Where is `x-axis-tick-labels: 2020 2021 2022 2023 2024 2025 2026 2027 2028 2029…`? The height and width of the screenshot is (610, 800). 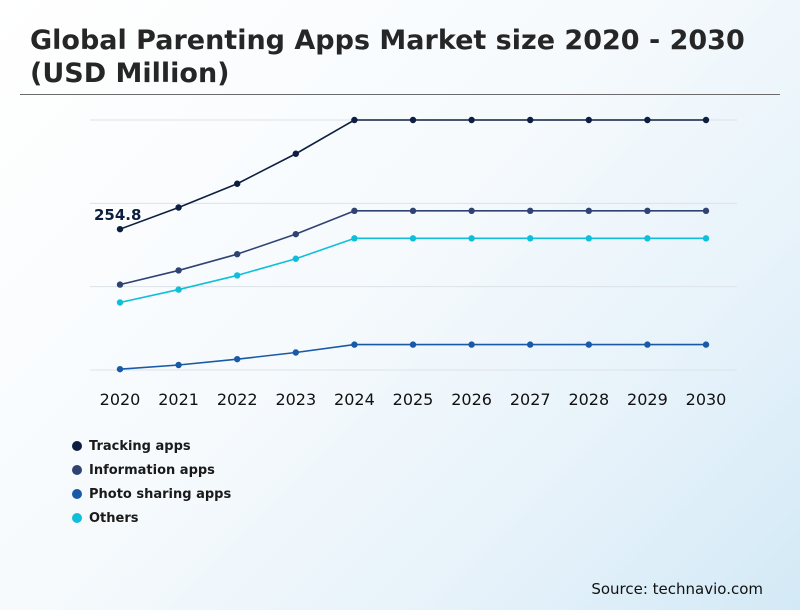
x-axis-tick-labels: 2020 2021 2022 2023 2024 2025 2026 2027 2028 2029… is located at coordinates (413, 399).